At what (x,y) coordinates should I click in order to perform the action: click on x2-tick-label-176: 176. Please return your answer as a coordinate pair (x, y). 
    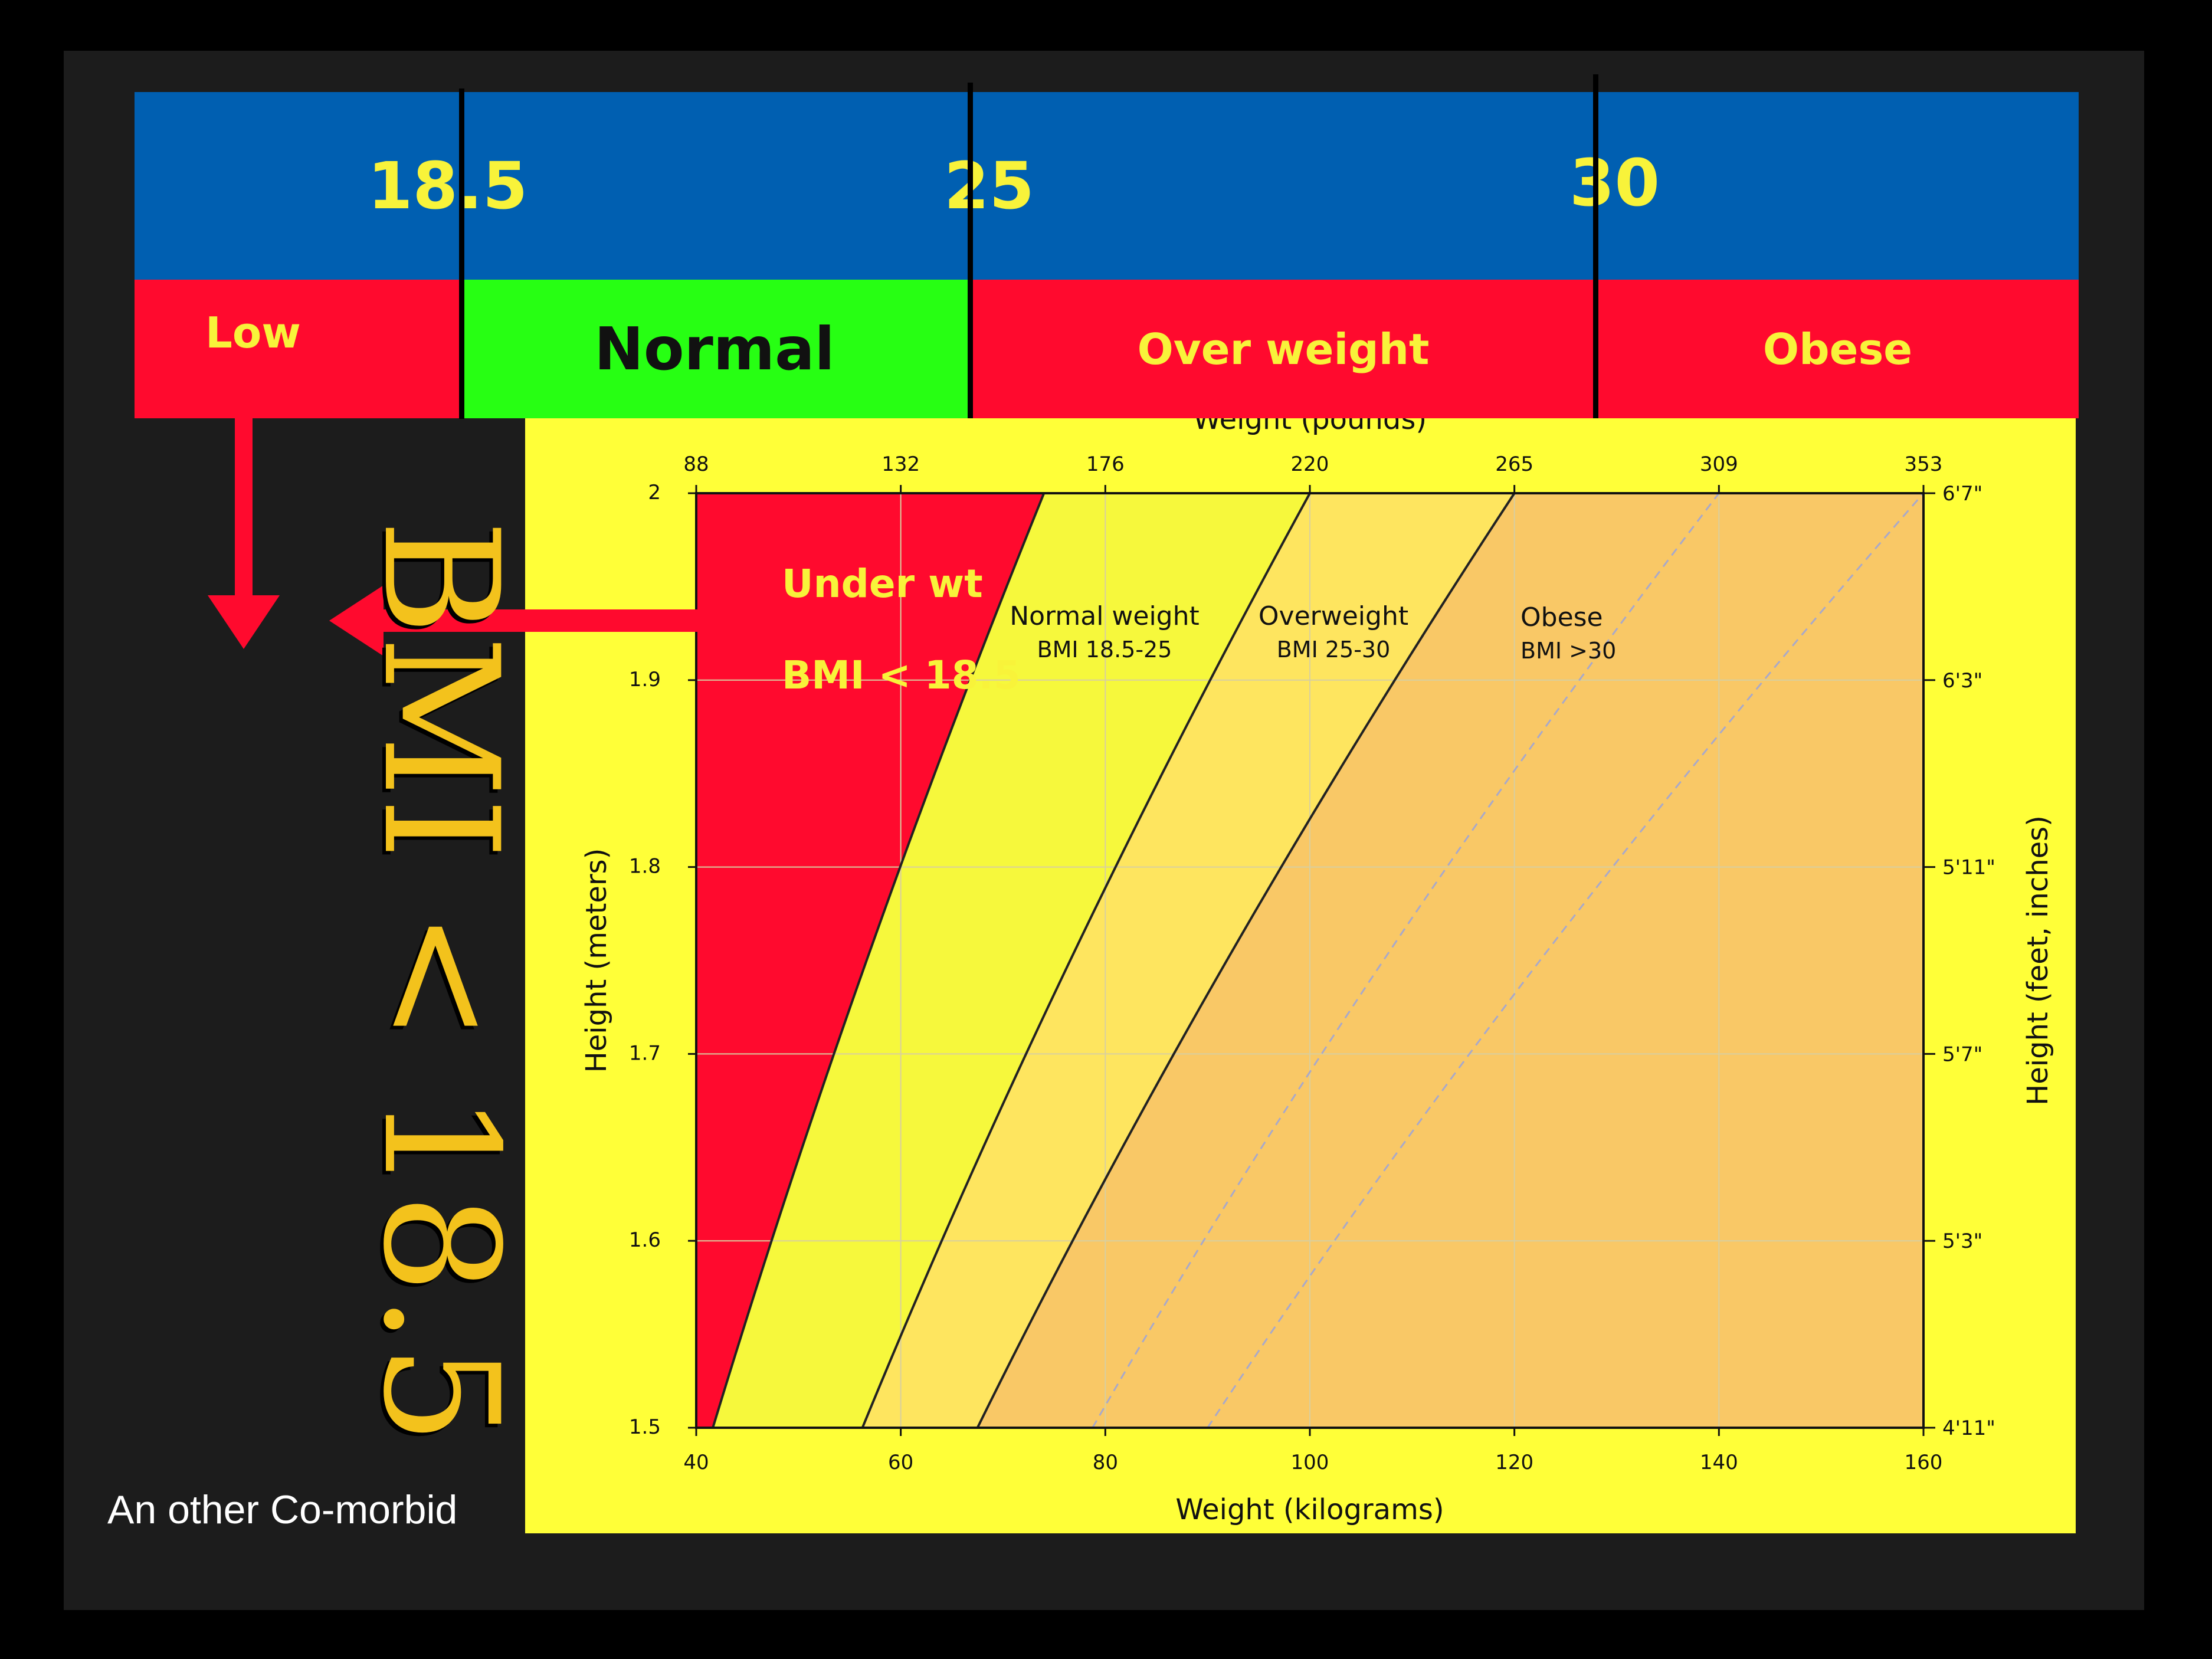
    Looking at the image, I should click on (1105, 464).